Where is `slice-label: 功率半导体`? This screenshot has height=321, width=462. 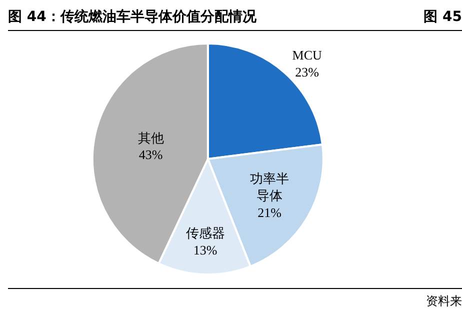 slice-label: 功率半导体 is located at coordinates (270, 187).